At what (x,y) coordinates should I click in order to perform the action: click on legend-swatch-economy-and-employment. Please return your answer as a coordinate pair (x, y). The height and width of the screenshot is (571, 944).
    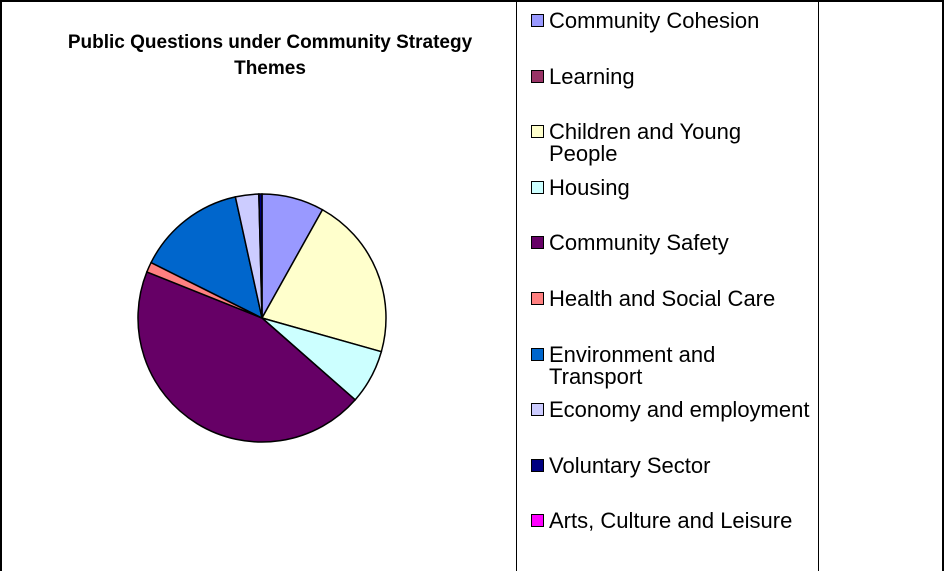
    Looking at the image, I should click on (537, 410).